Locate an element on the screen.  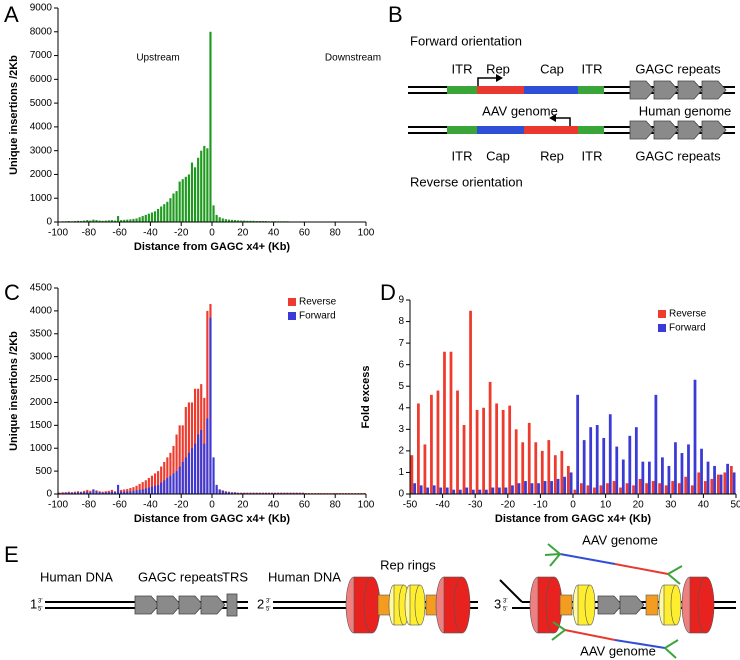
x-tick-label: -50 is located at coordinates (410, 505).